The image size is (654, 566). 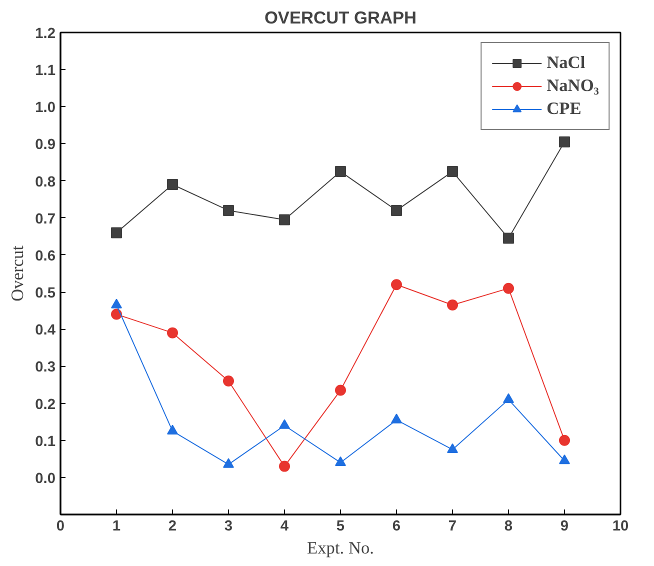 What do you see at coordinates (285, 526) in the screenshot?
I see `x-tick-label: 4` at bounding box center [285, 526].